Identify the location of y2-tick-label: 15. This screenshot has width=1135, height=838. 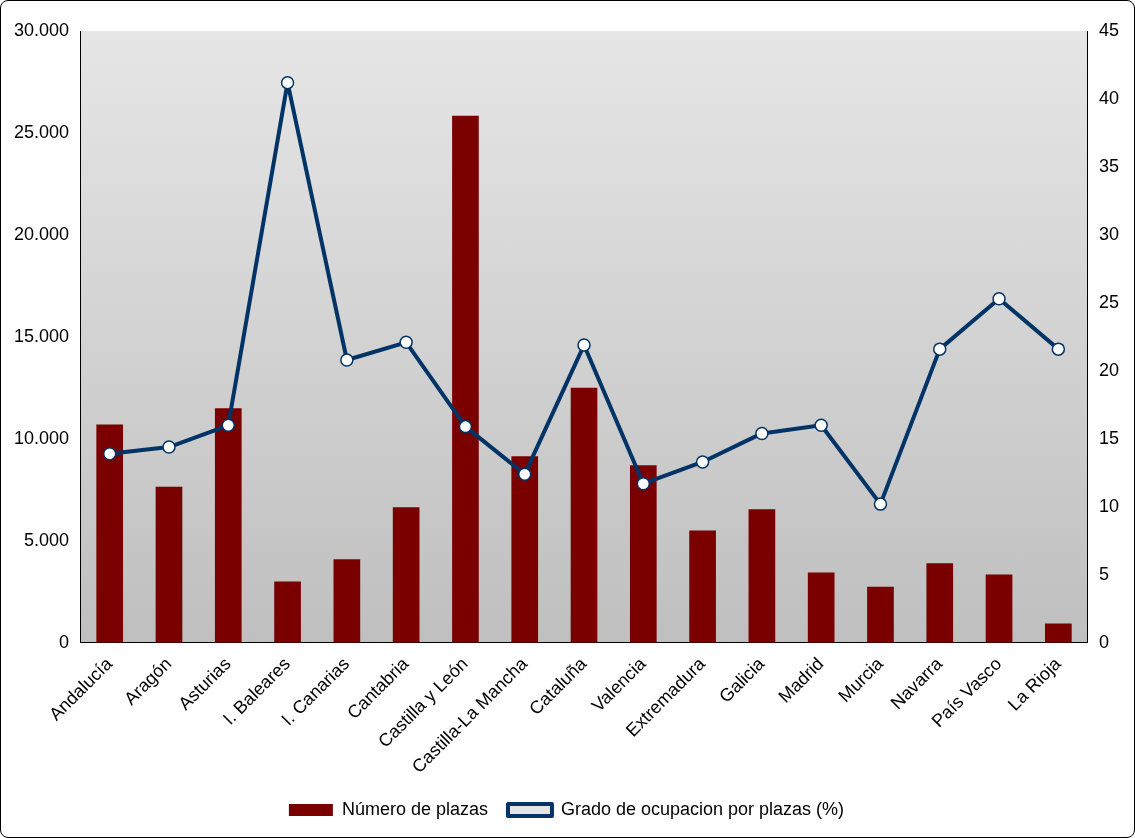
(1109, 437).